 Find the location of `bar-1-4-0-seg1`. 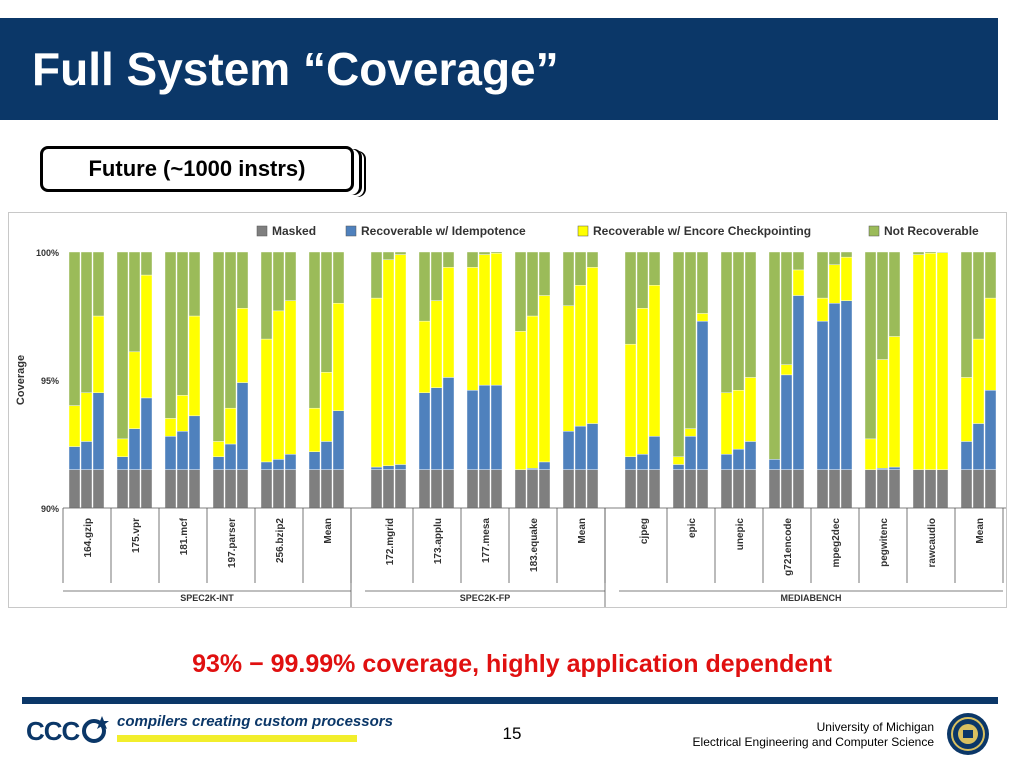

bar-1-4-0-seg1 is located at coordinates (568, 450).